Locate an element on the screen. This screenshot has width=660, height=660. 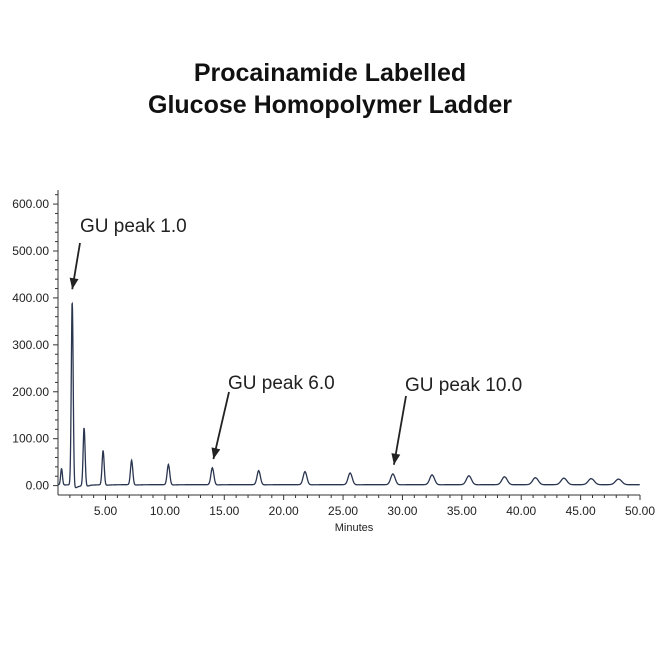
x-tick-label: 15.00 is located at coordinates (224, 511).